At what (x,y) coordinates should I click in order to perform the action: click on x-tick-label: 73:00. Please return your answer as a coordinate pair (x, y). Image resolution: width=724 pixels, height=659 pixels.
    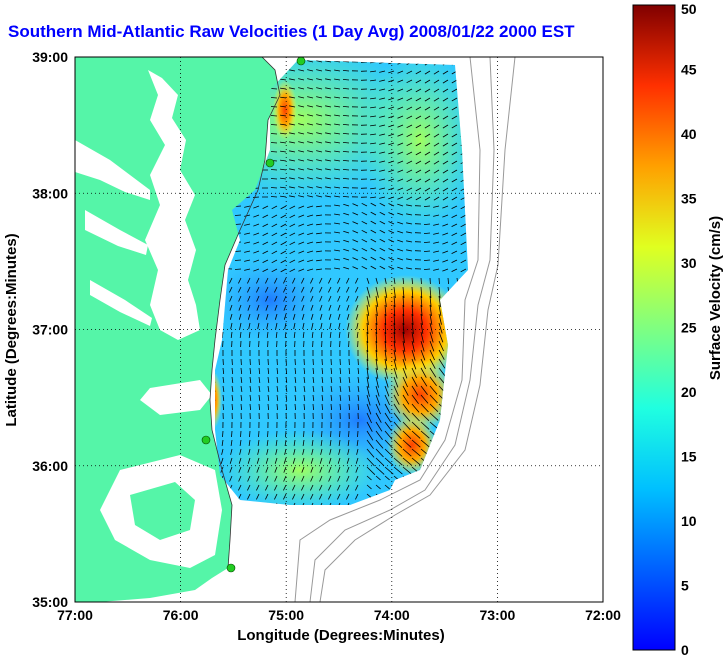
    Looking at the image, I should click on (497, 615).